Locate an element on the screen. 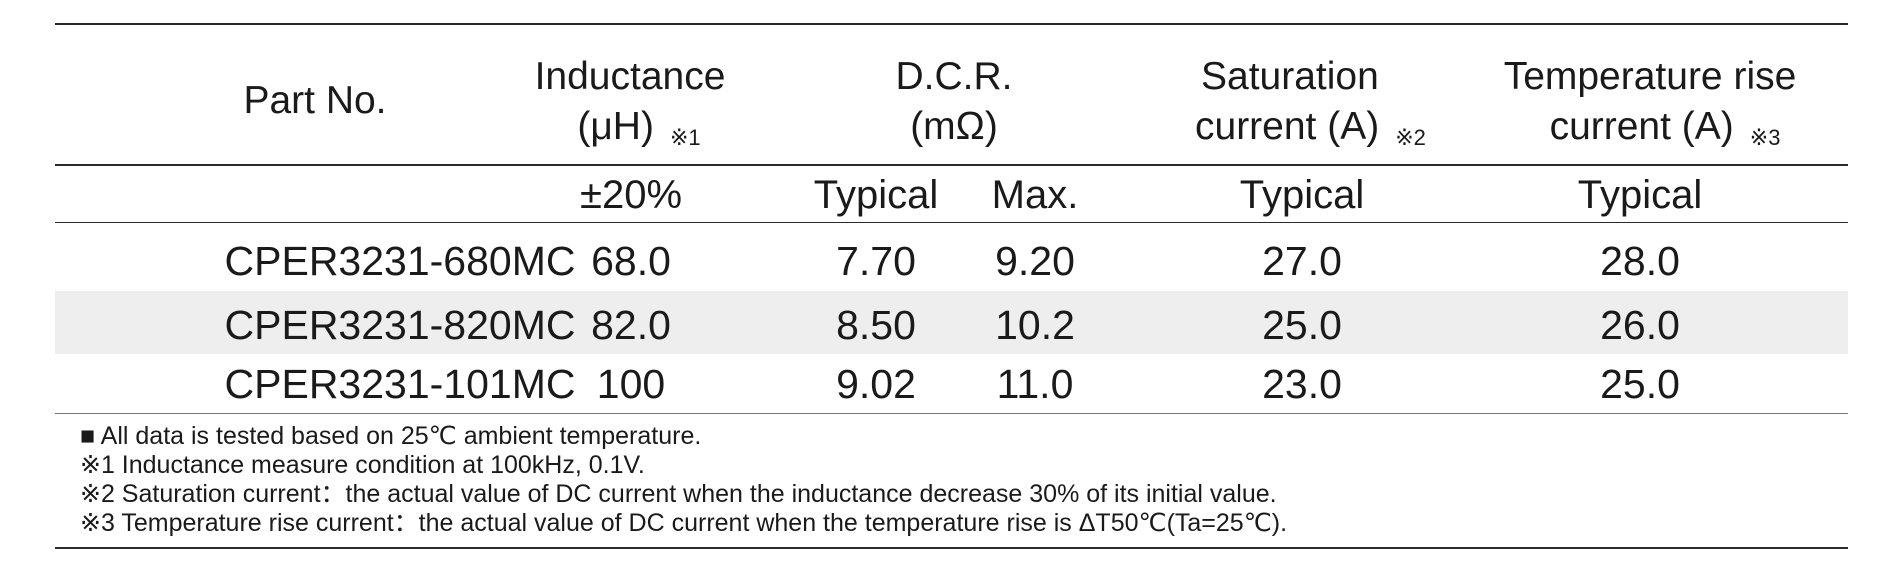 This screenshot has width=1895, height=578. cell-dcr-typical: 9.02 is located at coordinates (876, 384).